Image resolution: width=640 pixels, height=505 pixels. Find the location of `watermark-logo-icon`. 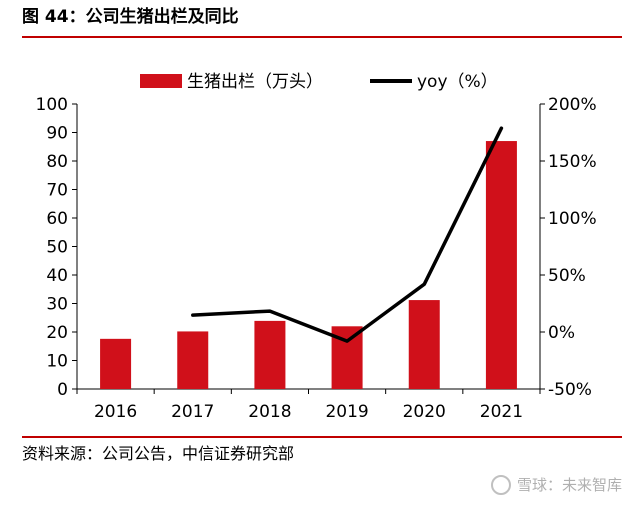

watermark-logo-icon is located at coordinates (500, 484).